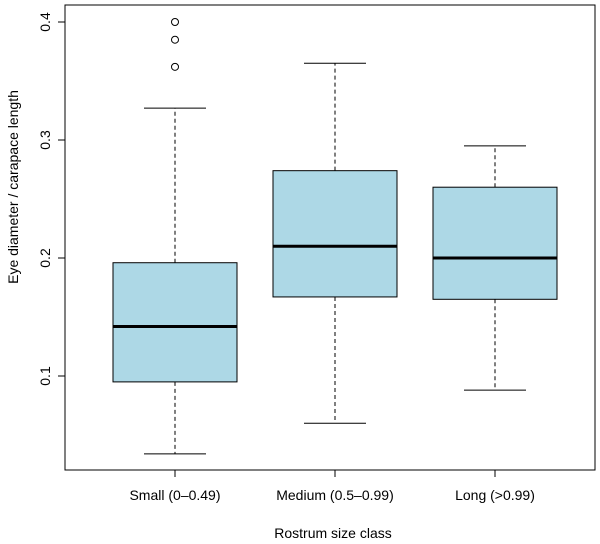 This screenshot has width=600, height=544. I want to click on y-tick-label: 0.2, so click(45, 258).